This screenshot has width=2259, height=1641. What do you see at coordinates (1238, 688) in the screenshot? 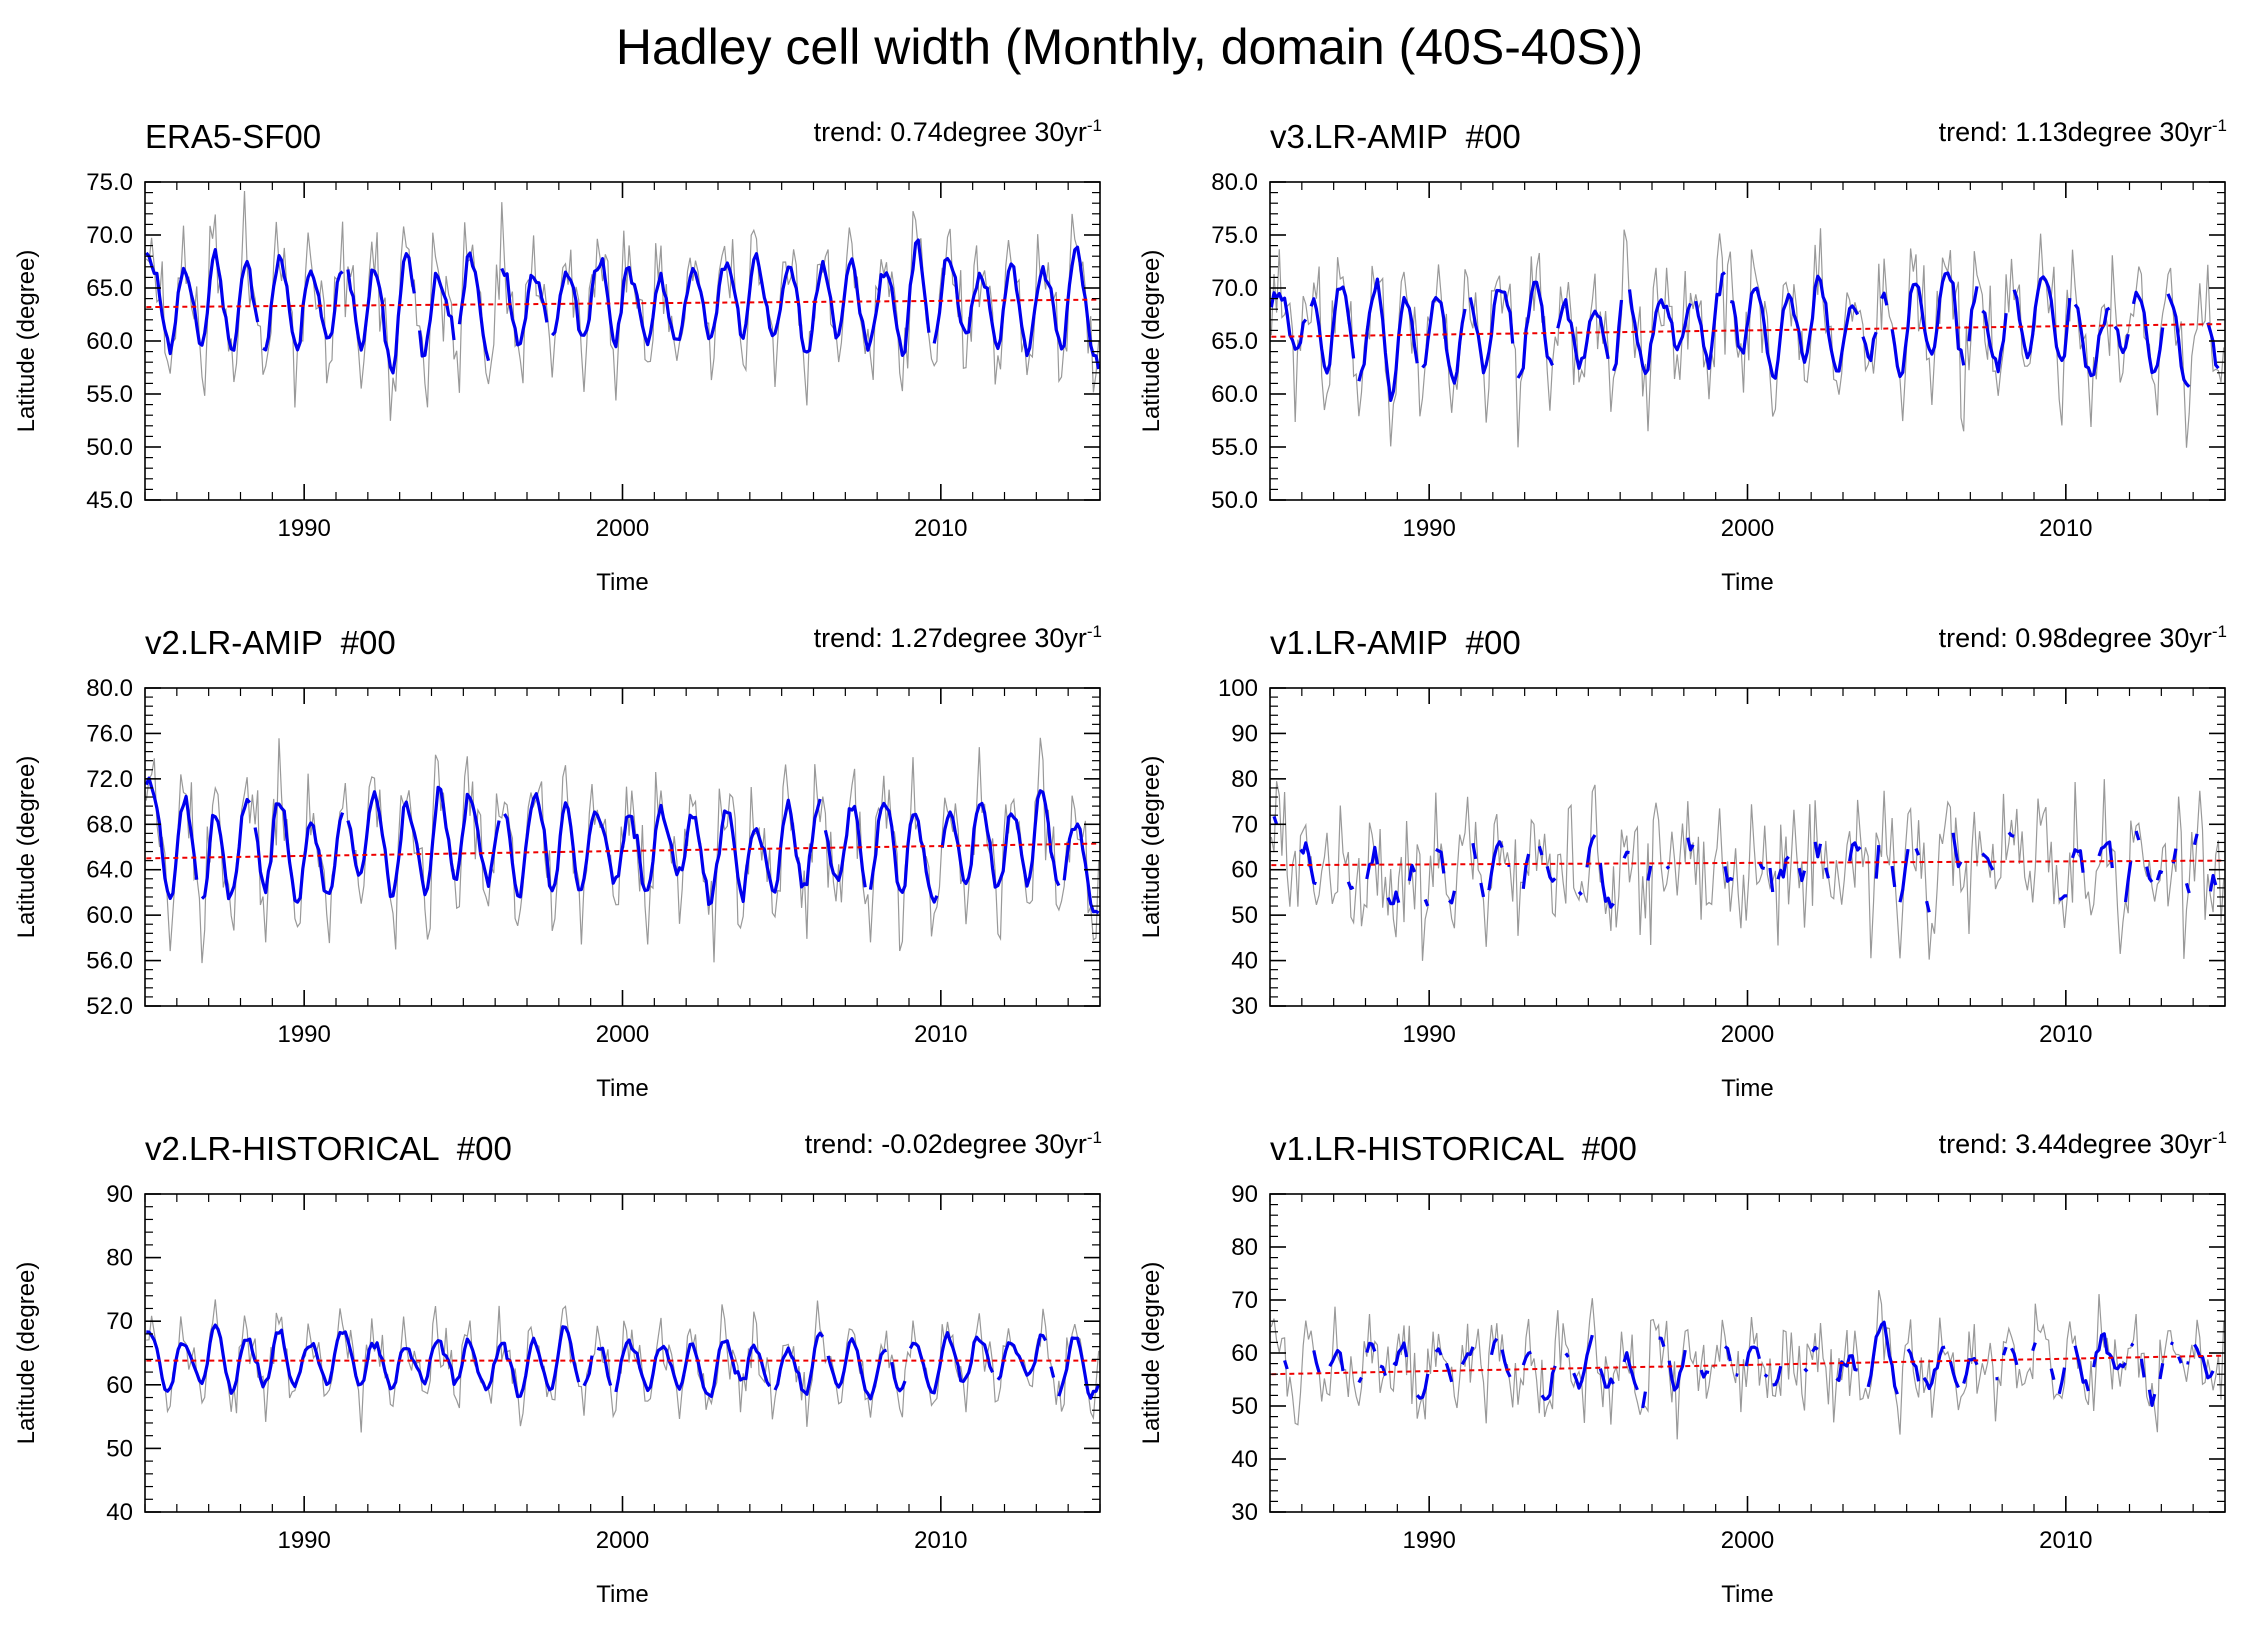
I see `y-tick-label: 100` at bounding box center [1238, 688].